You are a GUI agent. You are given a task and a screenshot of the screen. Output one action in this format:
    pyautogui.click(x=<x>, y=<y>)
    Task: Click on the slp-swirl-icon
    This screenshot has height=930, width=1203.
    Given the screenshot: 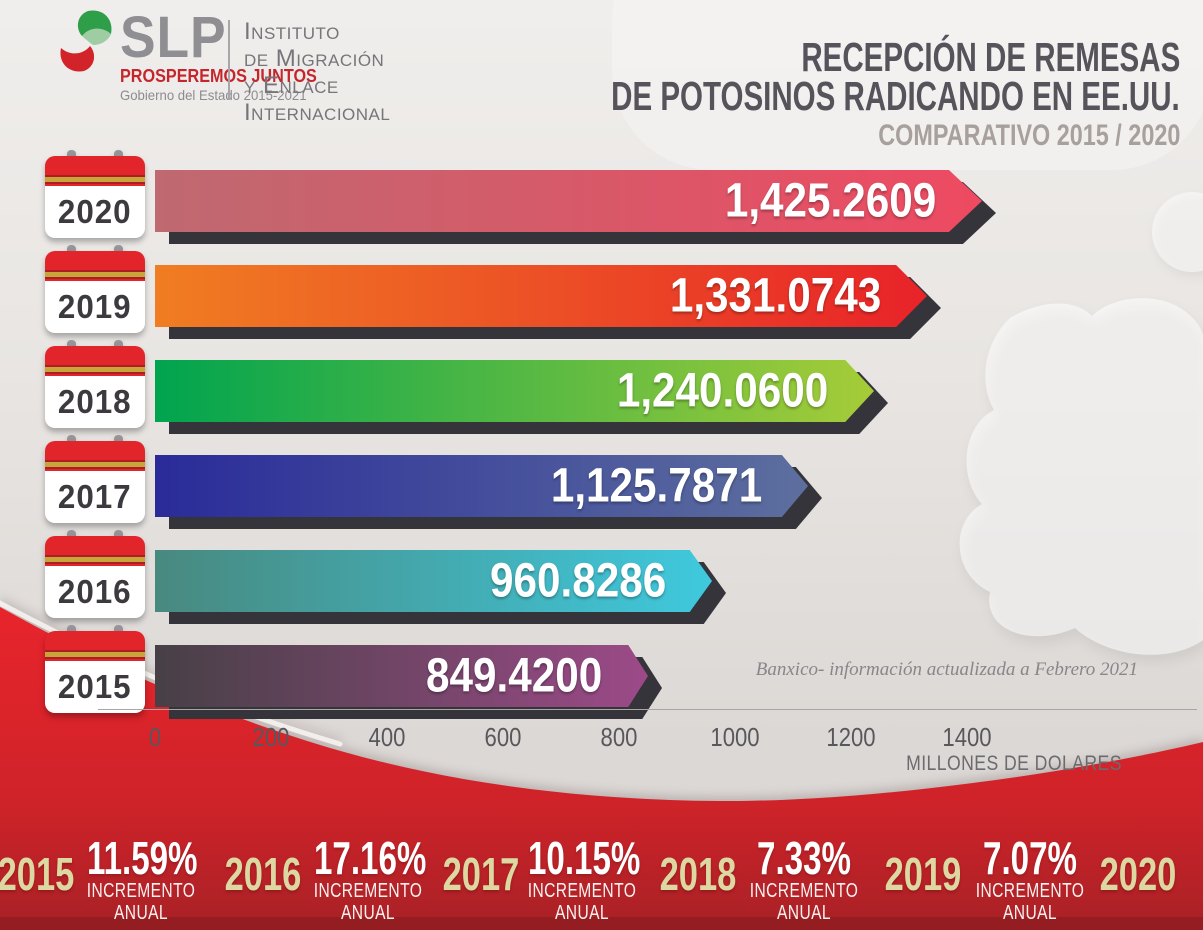 What is the action you would take?
    pyautogui.click(x=86, y=41)
    